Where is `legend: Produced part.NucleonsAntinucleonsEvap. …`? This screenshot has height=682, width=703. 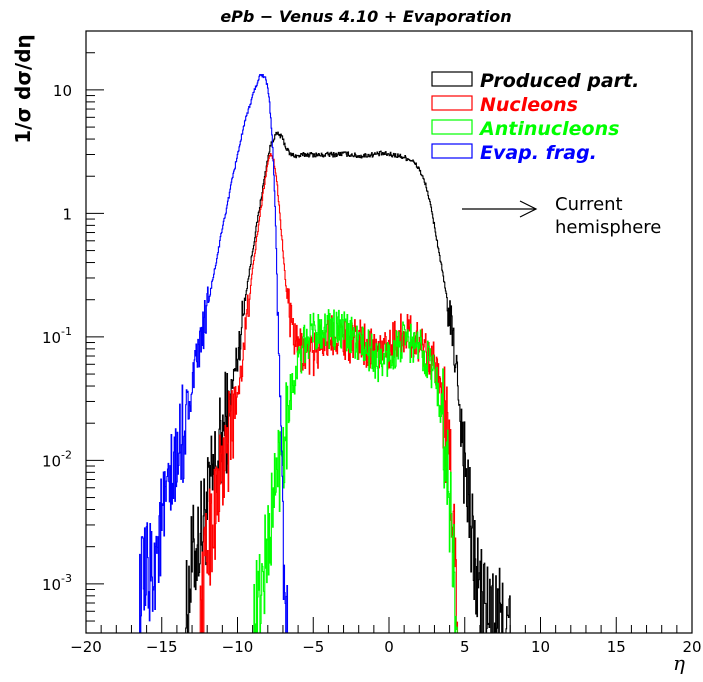
legend: Produced part.NucleonsAntinucleonsEvap. … is located at coordinates (535, 117).